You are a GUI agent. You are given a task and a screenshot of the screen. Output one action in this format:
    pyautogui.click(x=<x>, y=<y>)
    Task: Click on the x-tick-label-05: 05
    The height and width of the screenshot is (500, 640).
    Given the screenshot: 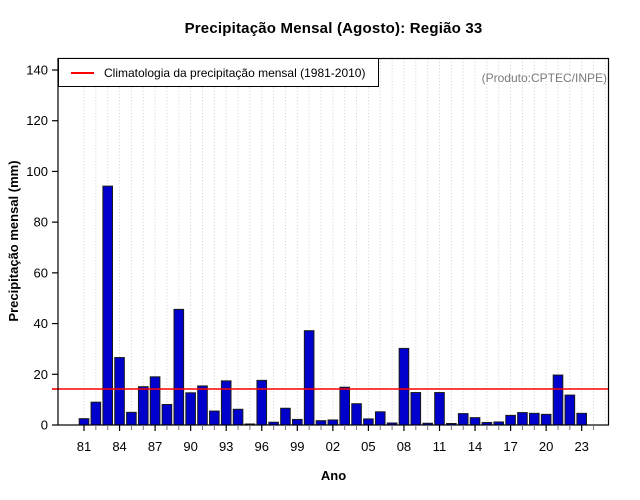 What is the action you would take?
    pyautogui.click(x=368, y=446)
    